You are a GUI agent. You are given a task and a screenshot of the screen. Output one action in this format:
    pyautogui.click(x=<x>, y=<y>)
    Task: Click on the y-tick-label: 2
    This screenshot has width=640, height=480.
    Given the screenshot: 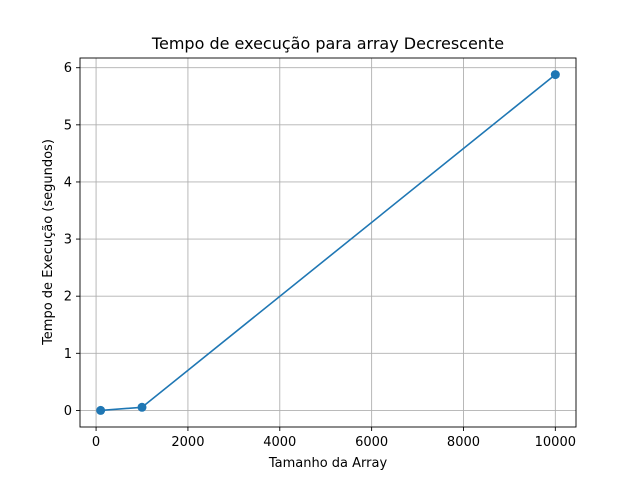 What is the action you would take?
    pyautogui.click(x=68, y=297)
    